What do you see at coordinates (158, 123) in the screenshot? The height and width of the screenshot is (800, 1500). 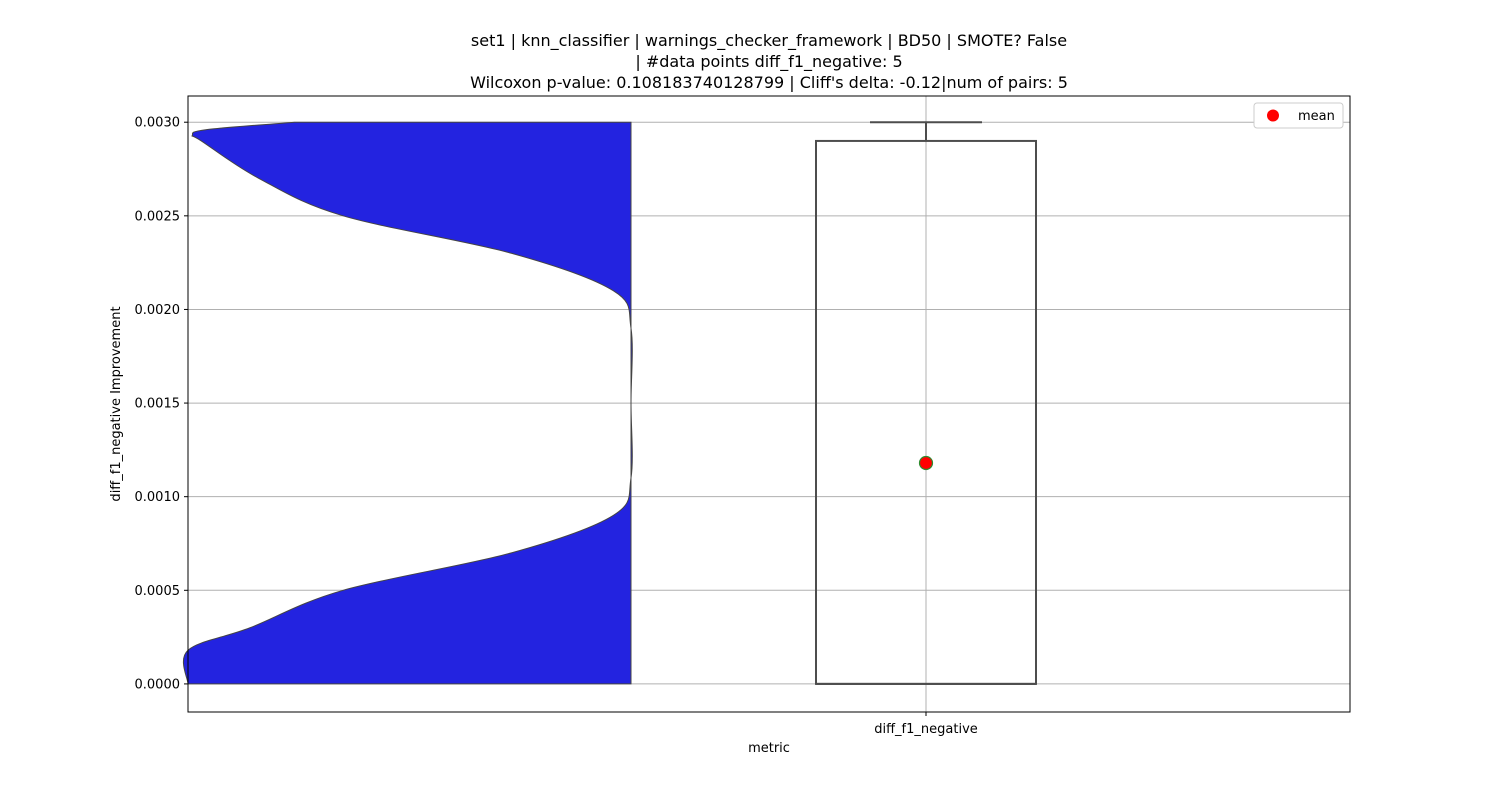 I see `y-tick-label: 0.0030` at bounding box center [158, 123].